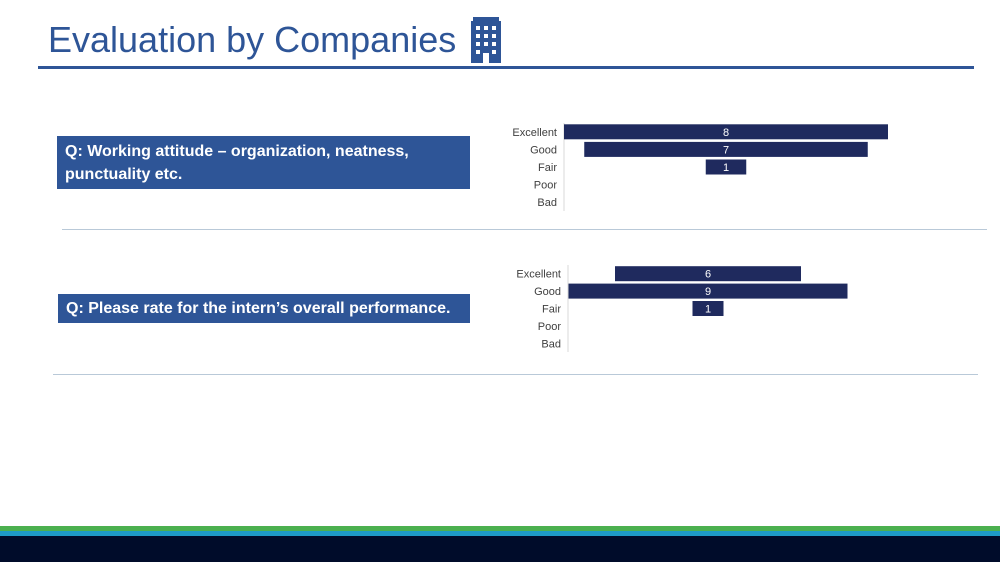 Image resolution: width=1000 pixels, height=562 pixels. I want to click on footer-stripe-green, so click(500, 528).